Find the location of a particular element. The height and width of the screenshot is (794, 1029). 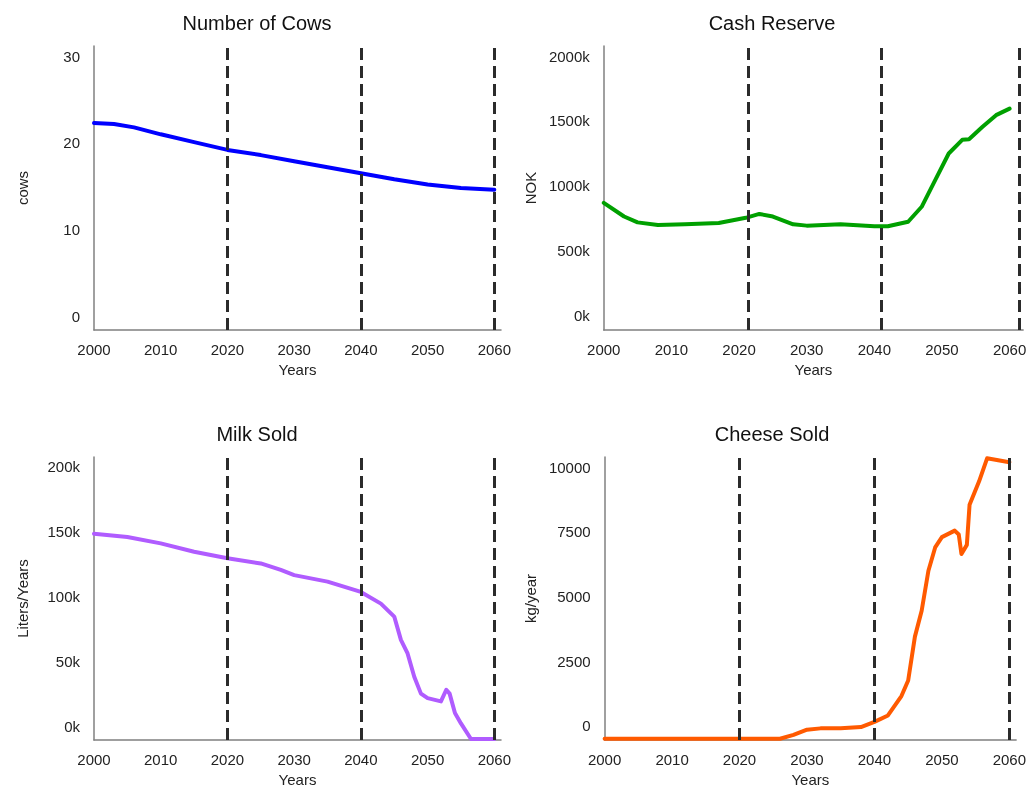

y-tick-label: 1500k is located at coordinates (569, 121).